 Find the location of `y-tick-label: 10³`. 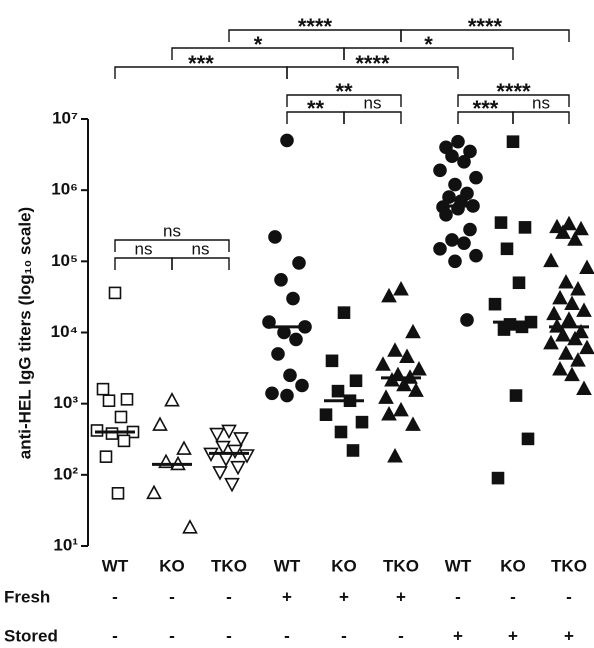

y-tick-label: 10³ is located at coordinates (65, 402).